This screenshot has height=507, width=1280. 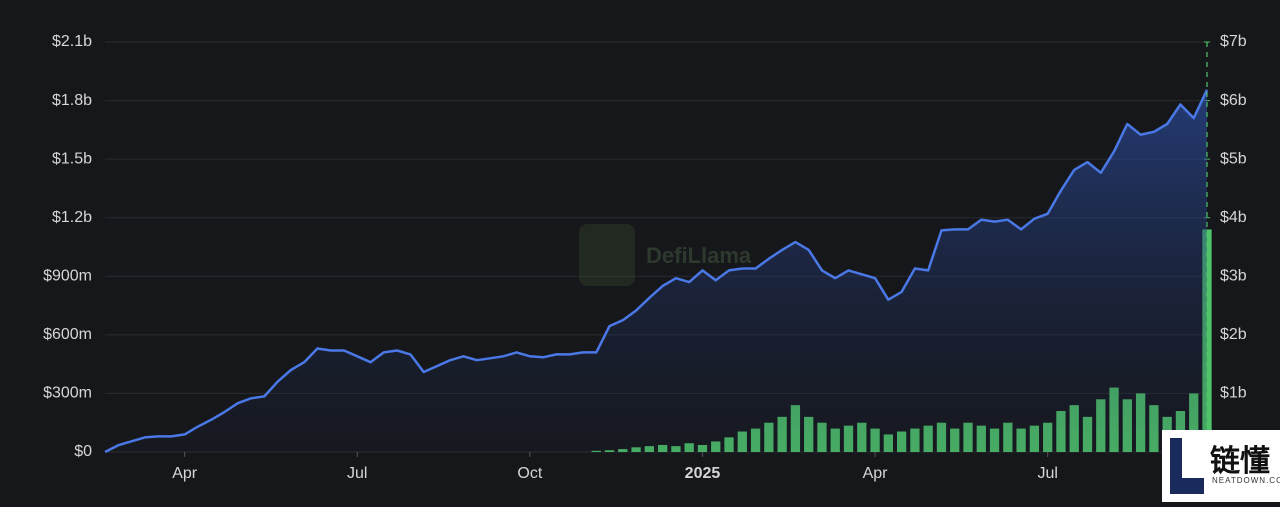 What do you see at coordinates (1233, 276) in the screenshot?
I see `y2-tick-label: $3b` at bounding box center [1233, 276].